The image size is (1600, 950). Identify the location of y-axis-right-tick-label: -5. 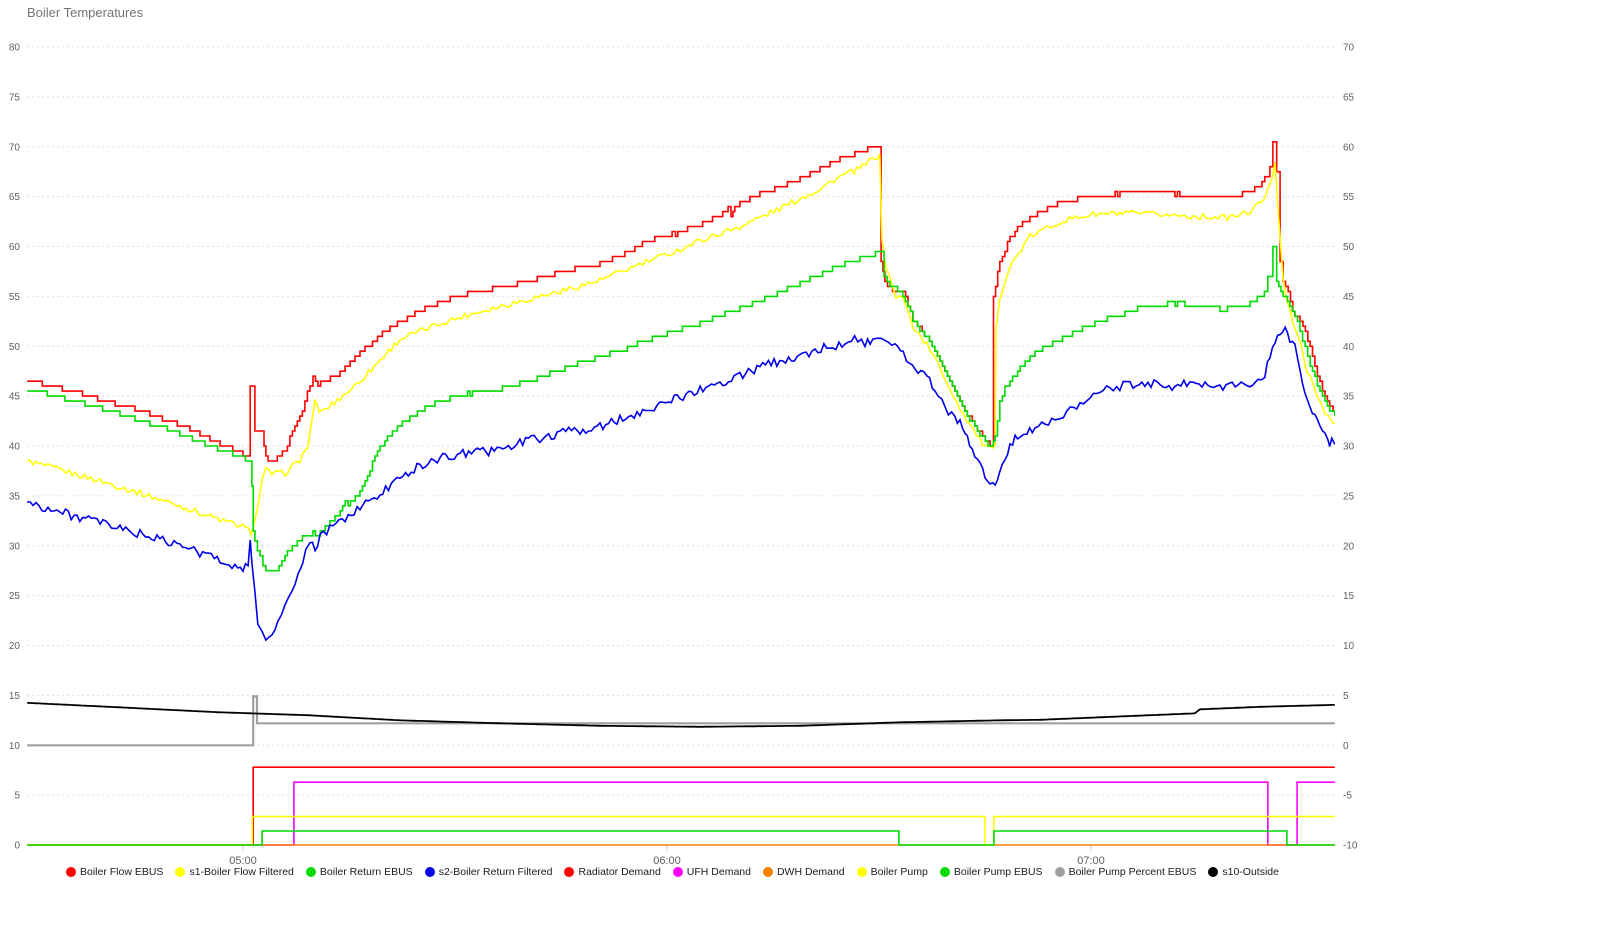
(1347, 796).